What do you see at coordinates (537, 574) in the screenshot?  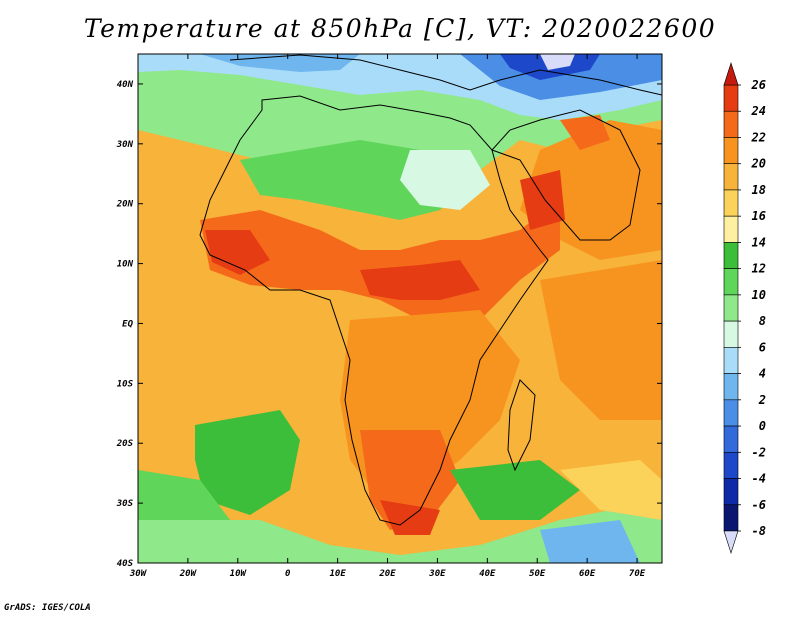 I see `x-tick-label: 50E` at bounding box center [537, 574].